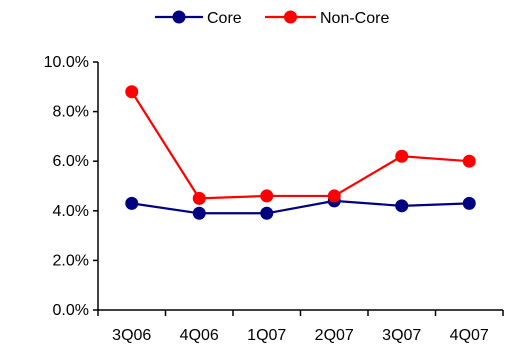  I want to click on legend-item-non-core: Non-Core, so click(327, 18).